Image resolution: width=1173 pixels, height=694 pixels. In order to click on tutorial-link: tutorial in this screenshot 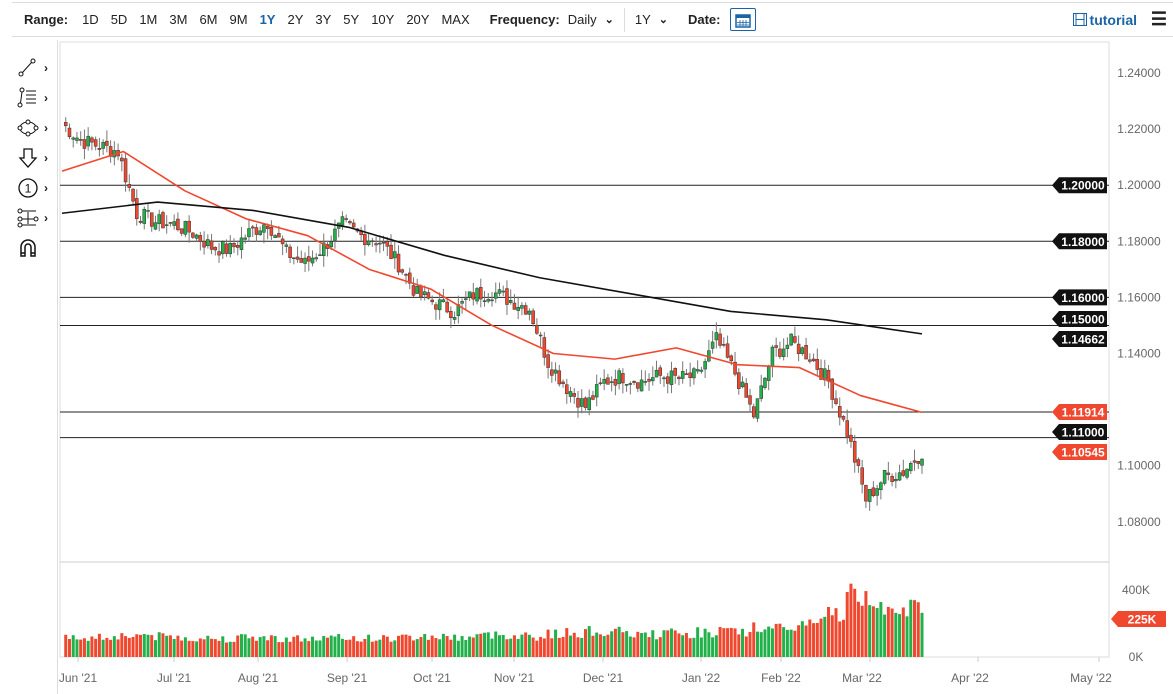, I will do `click(1104, 20)`.